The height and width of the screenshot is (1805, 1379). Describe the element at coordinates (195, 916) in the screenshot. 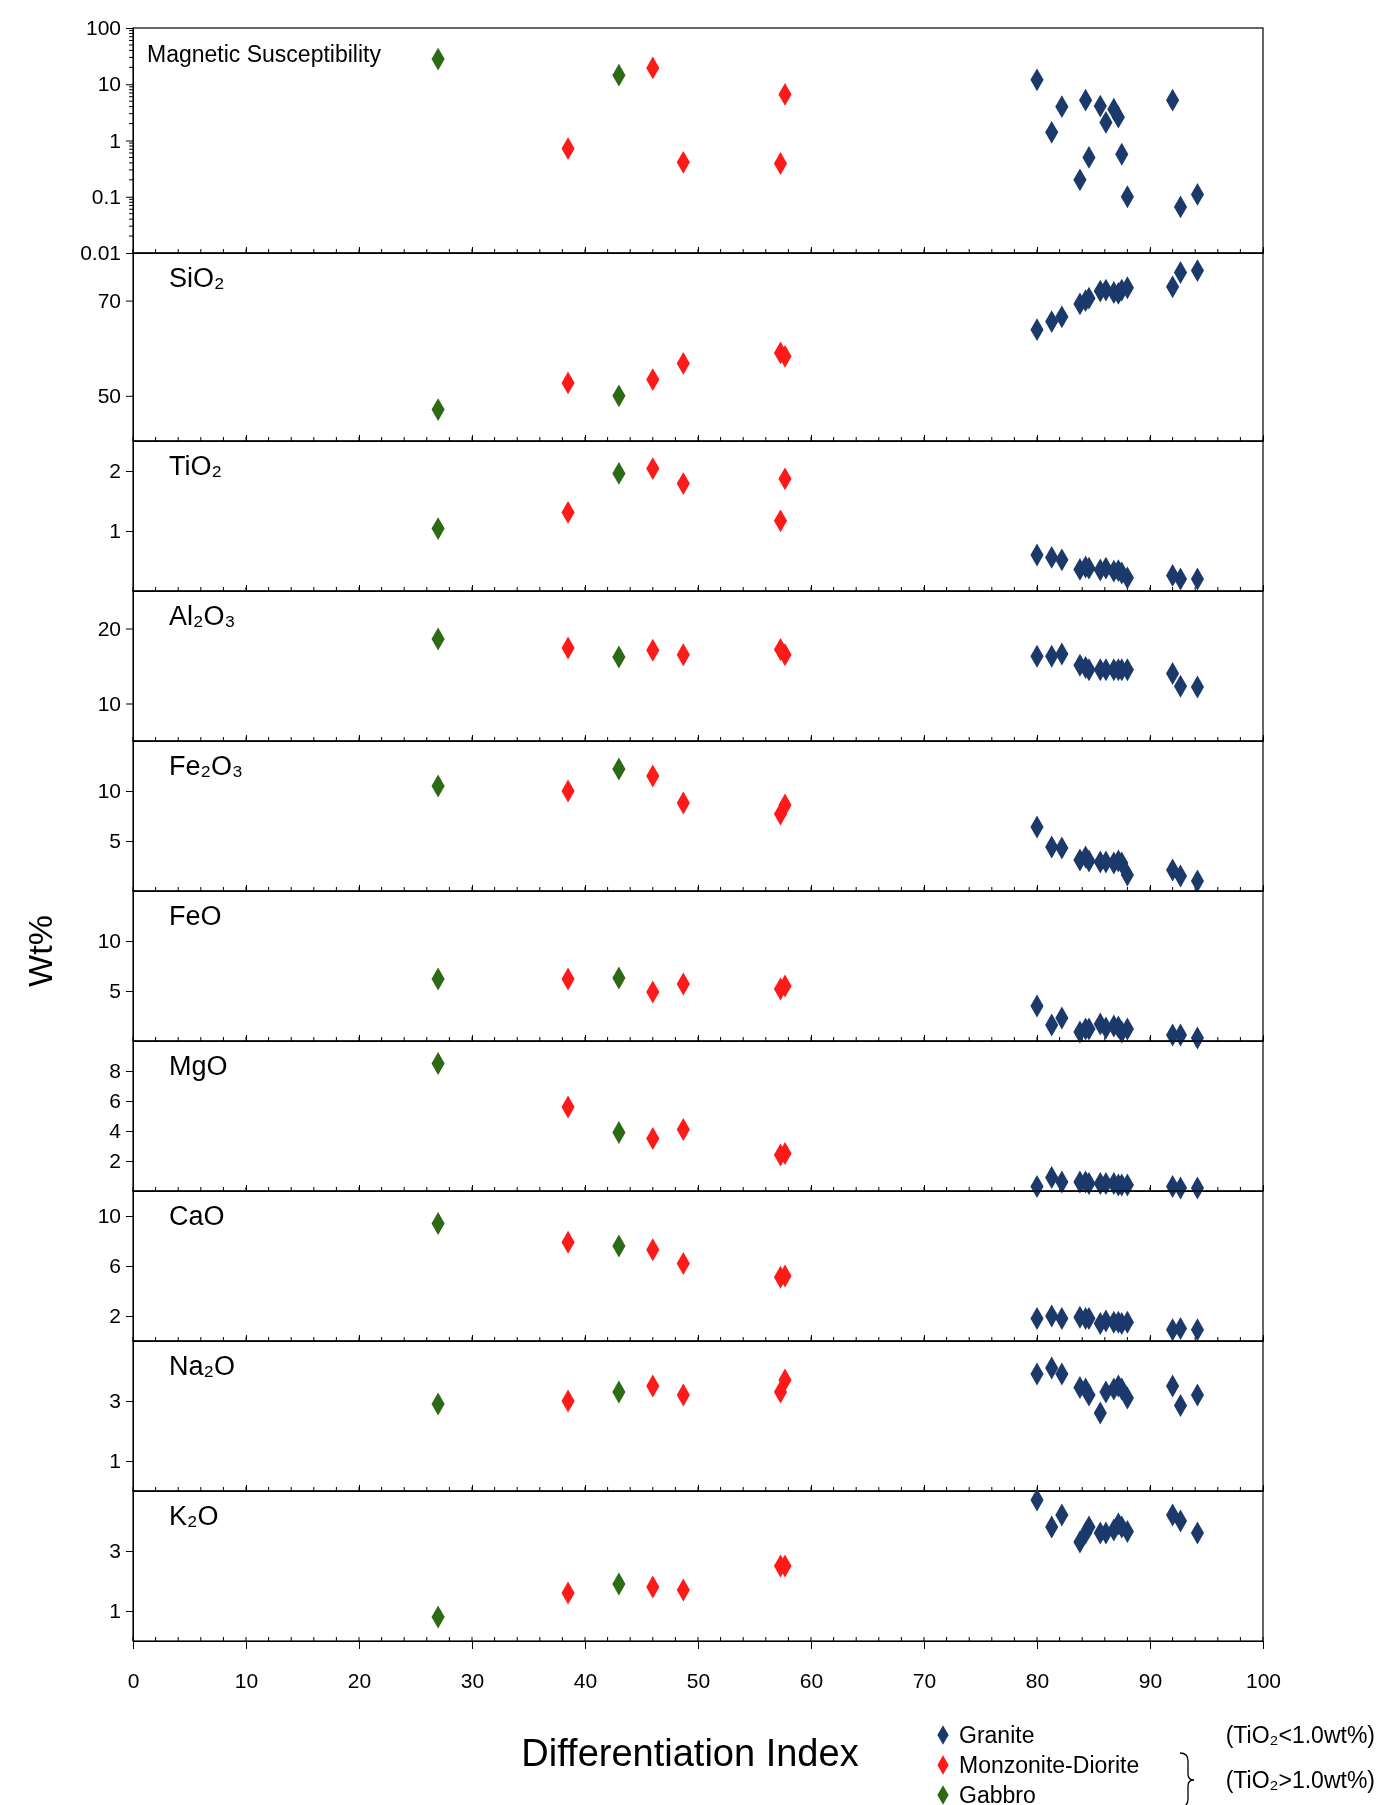

I see `chart-title: FeO` at that location.